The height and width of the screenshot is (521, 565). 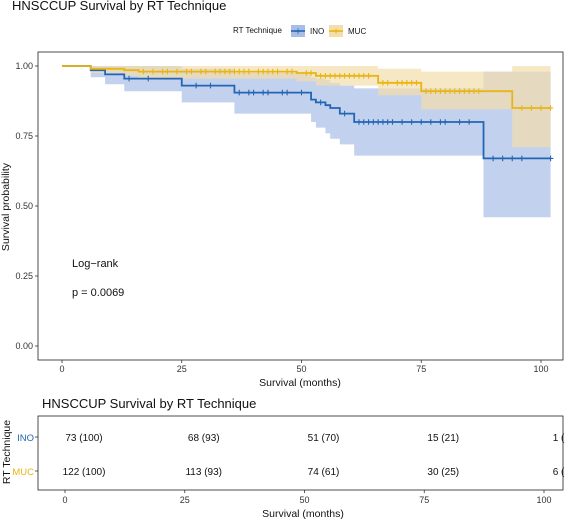 I want to click on risk-cell: 30 (25), so click(x=443, y=472).